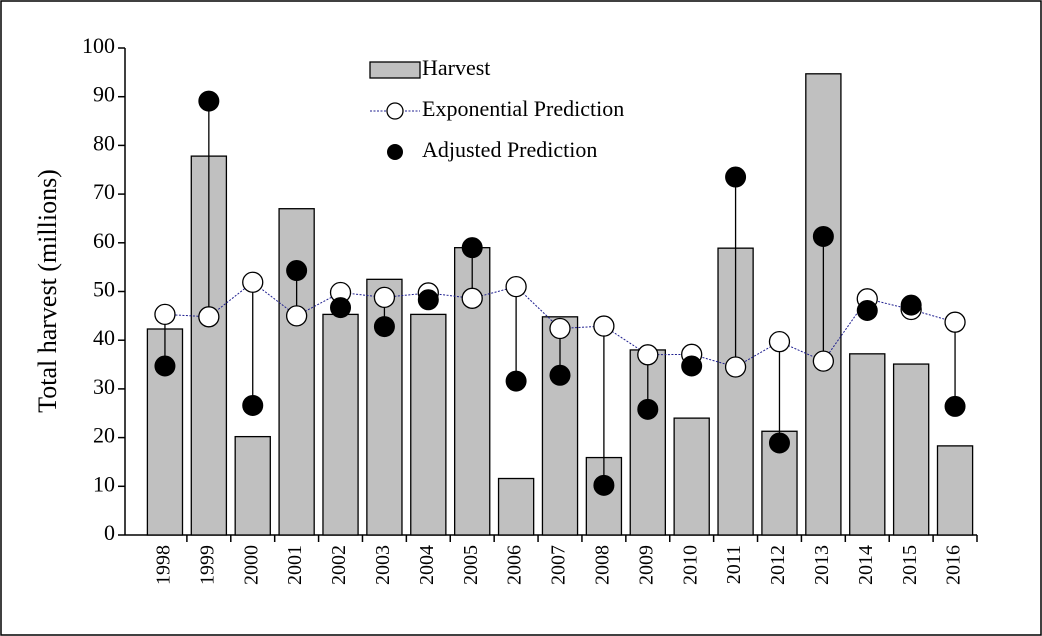 This screenshot has height=636, width=1042. I want to click on y-tick-label: 40, so click(104, 337).